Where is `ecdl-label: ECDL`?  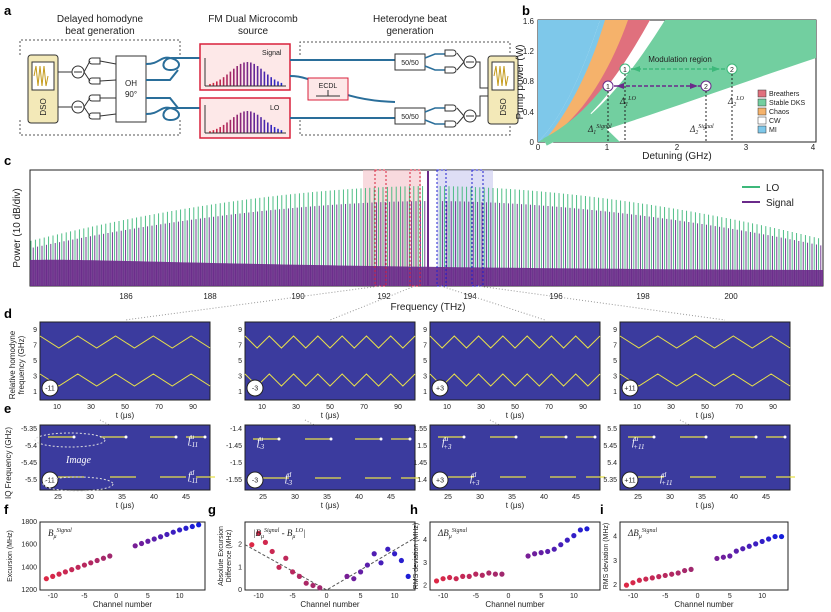
ecdl-label: ECDL is located at coordinates (328, 86).